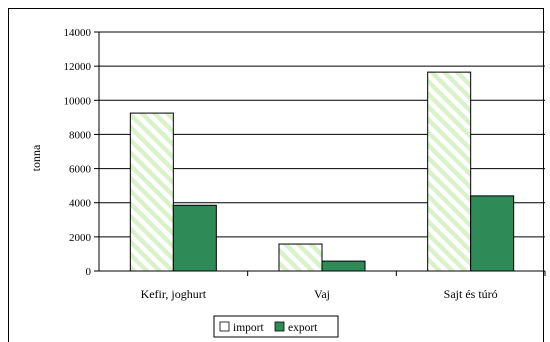  Describe the element at coordinates (80, 204) in the screenshot. I see `y-tick-label: 4000` at that location.